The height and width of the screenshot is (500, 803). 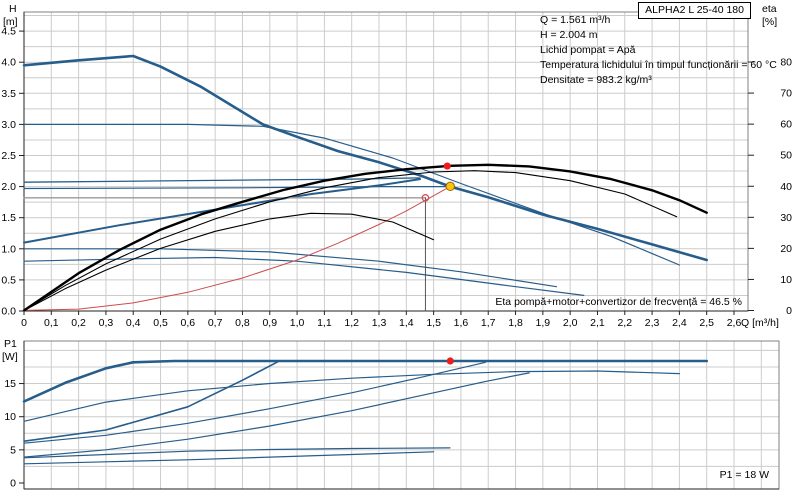 I want to click on p1-axis-title: P1, so click(x=10, y=344).